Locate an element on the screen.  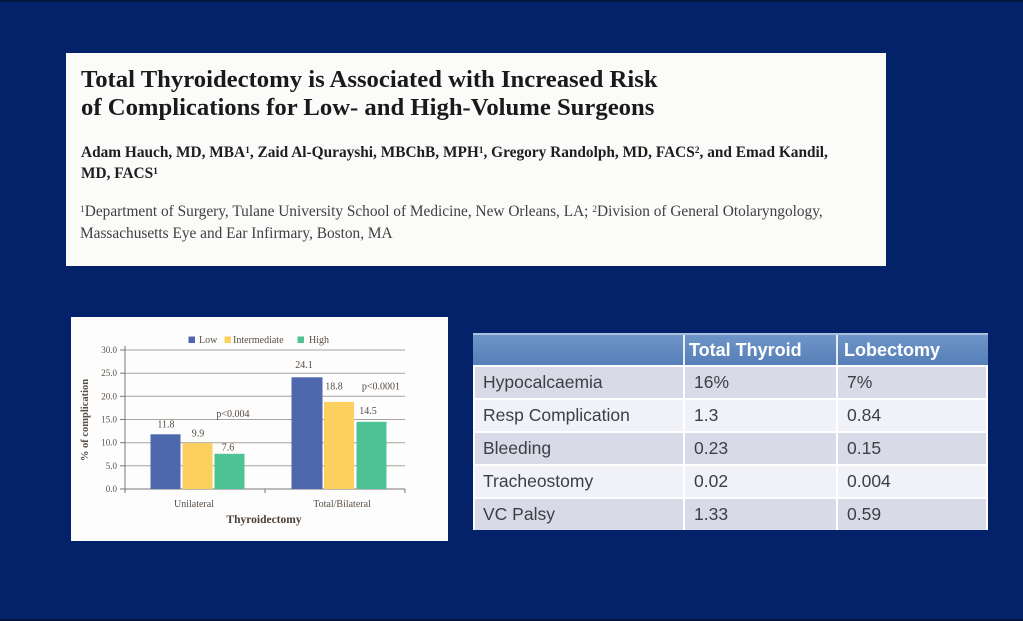
svg-text: 15.0 is located at coordinates (109, 420).